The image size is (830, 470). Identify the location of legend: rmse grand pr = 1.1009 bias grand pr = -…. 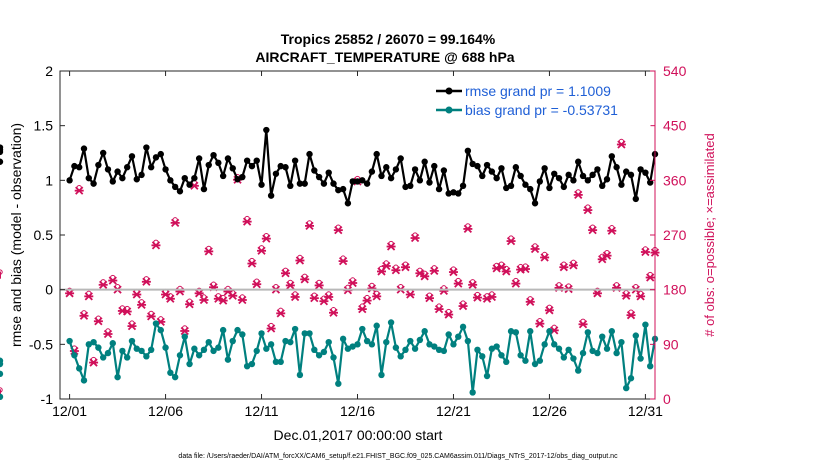
(541, 102).